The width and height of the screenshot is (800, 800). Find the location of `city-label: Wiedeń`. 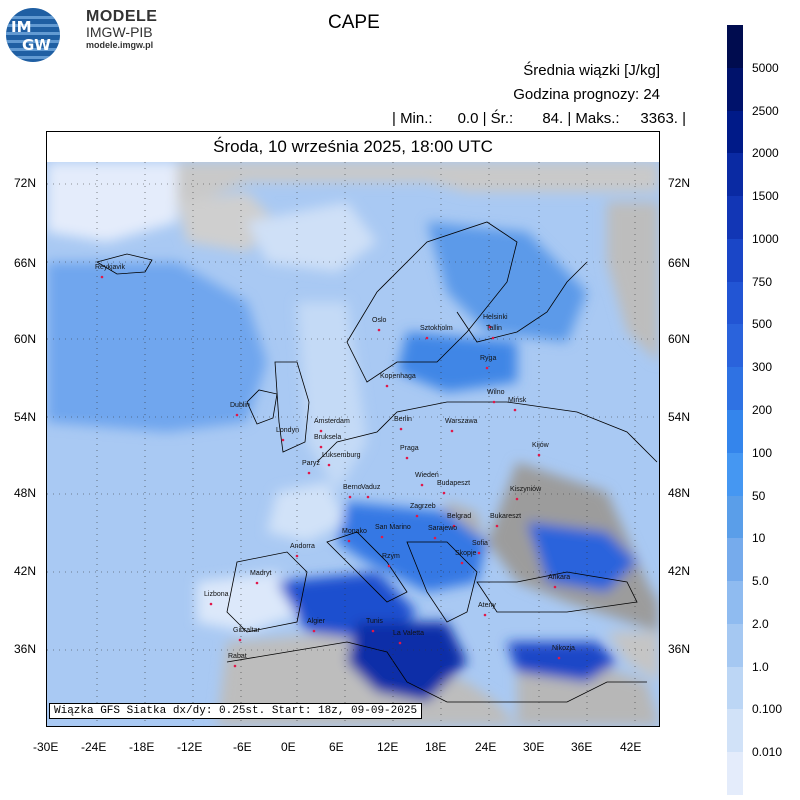

city-label: Wiedeń is located at coordinates (427, 475).